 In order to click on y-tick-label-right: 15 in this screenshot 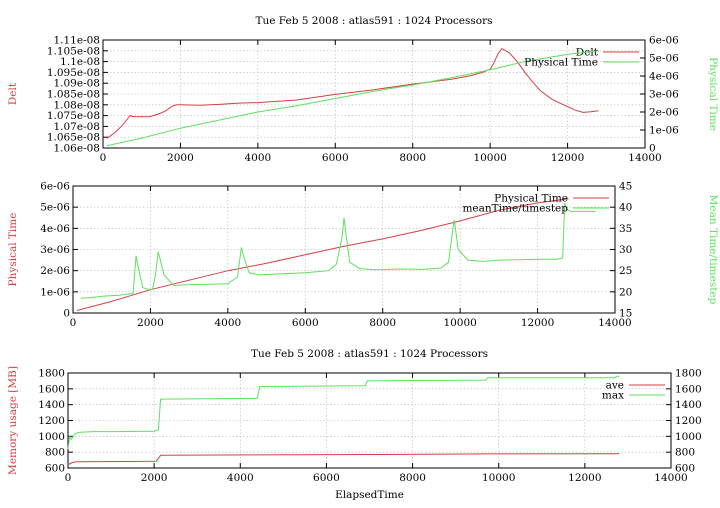, I will do `click(625, 314)`.